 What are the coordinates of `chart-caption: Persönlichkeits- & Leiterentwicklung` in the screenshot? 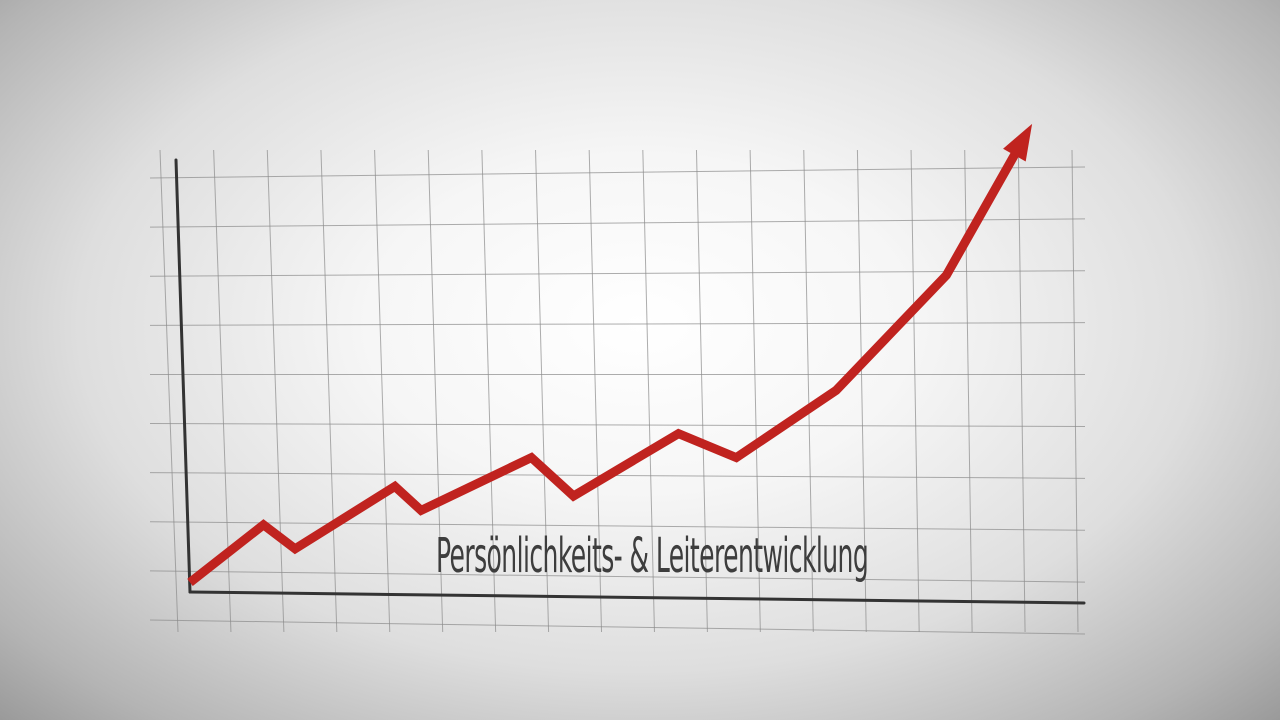 It's located at (652, 556).